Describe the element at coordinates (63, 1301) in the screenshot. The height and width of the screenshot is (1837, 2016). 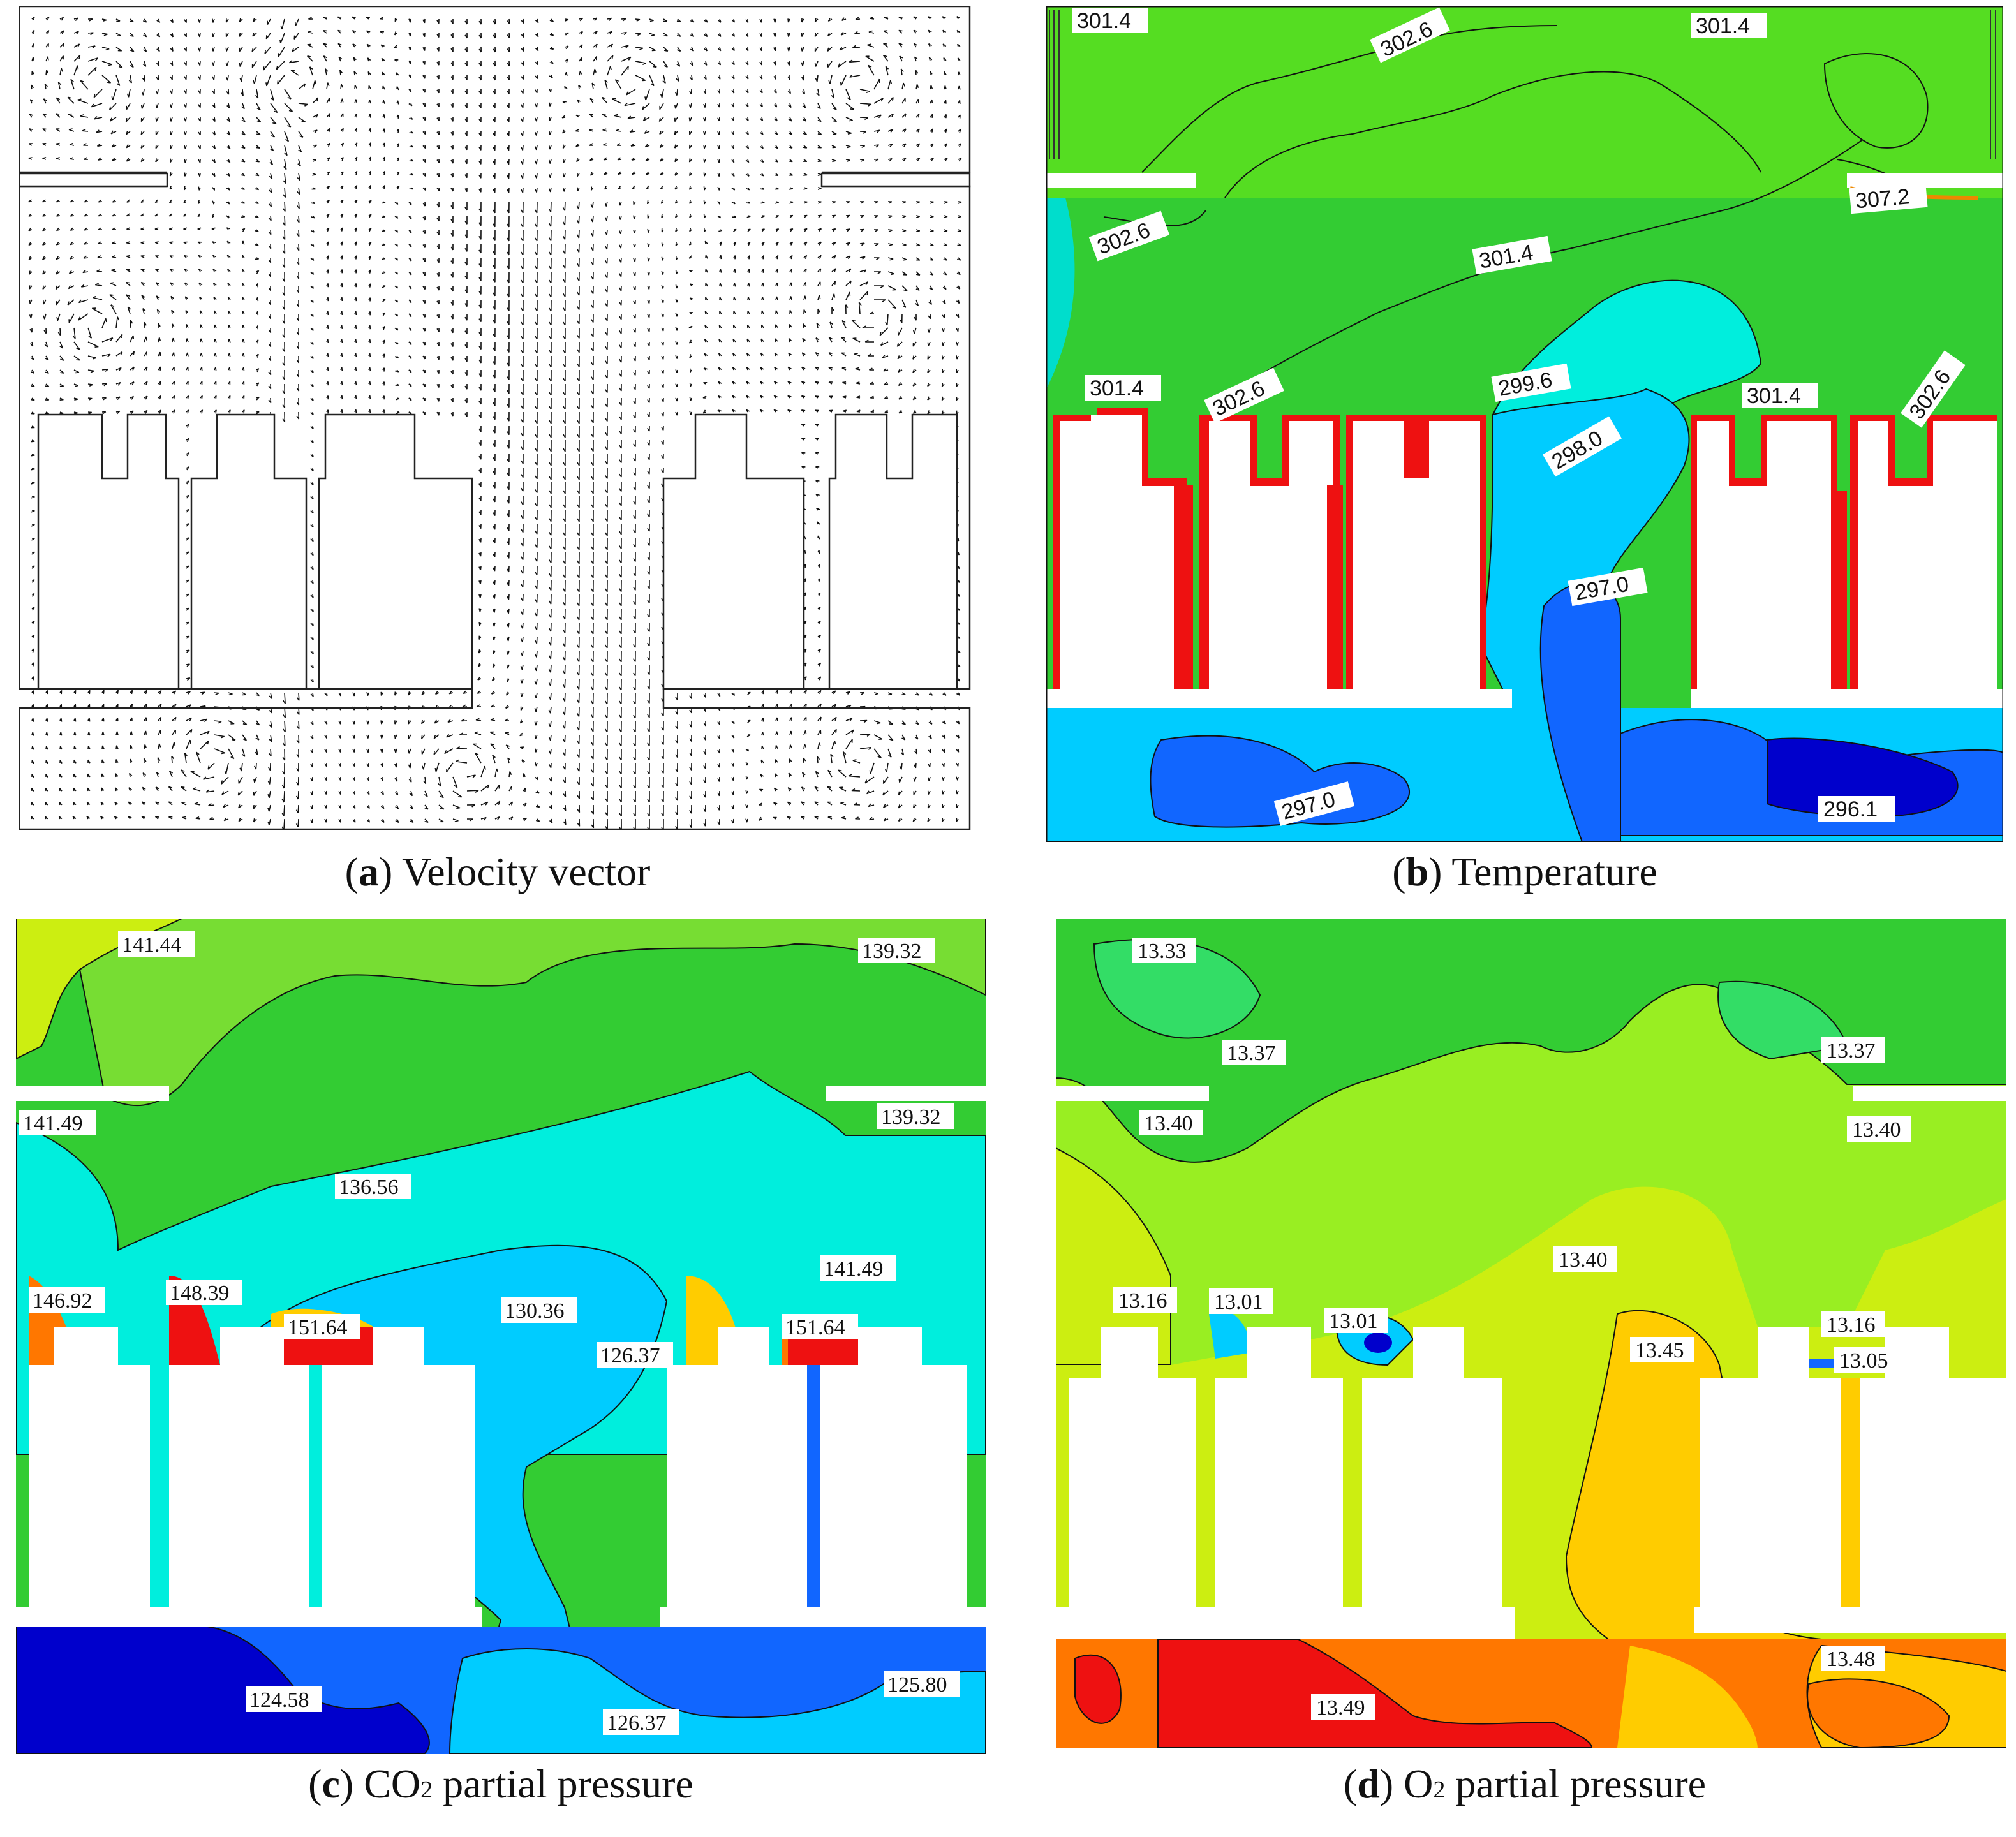
I see `co2-label: 146.92` at that location.